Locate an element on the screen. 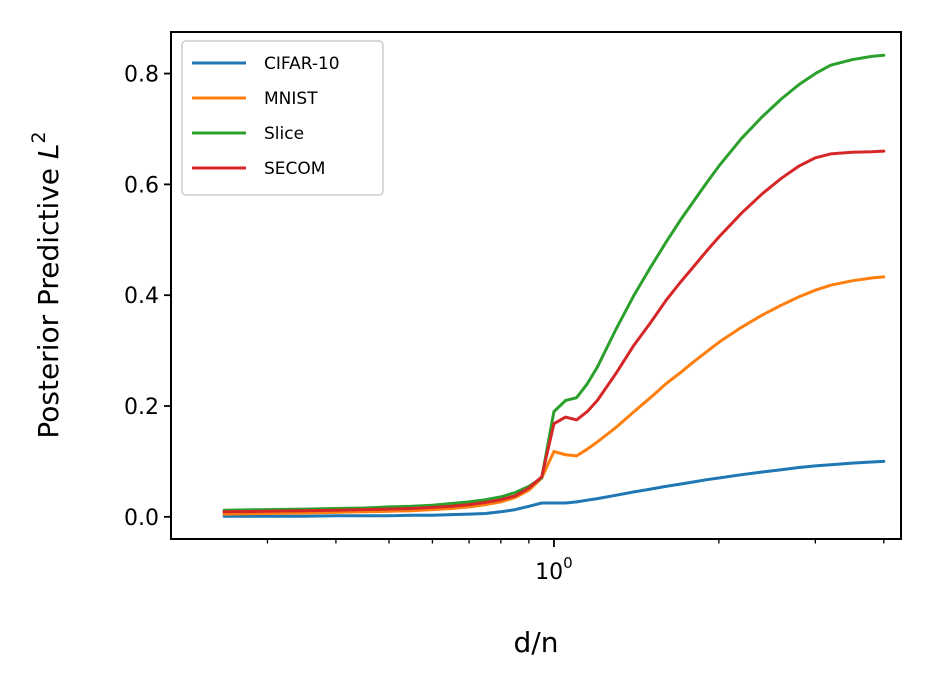  legend-label: SECOM is located at coordinates (294, 169).